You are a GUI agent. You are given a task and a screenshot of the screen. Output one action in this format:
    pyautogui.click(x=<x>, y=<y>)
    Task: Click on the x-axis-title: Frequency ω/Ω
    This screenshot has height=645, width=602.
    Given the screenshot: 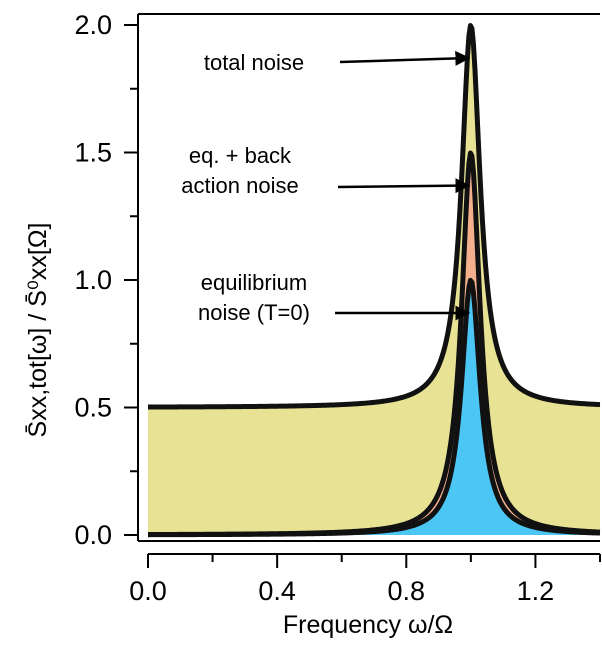 What is the action you would take?
    pyautogui.click(x=368, y=625)
    